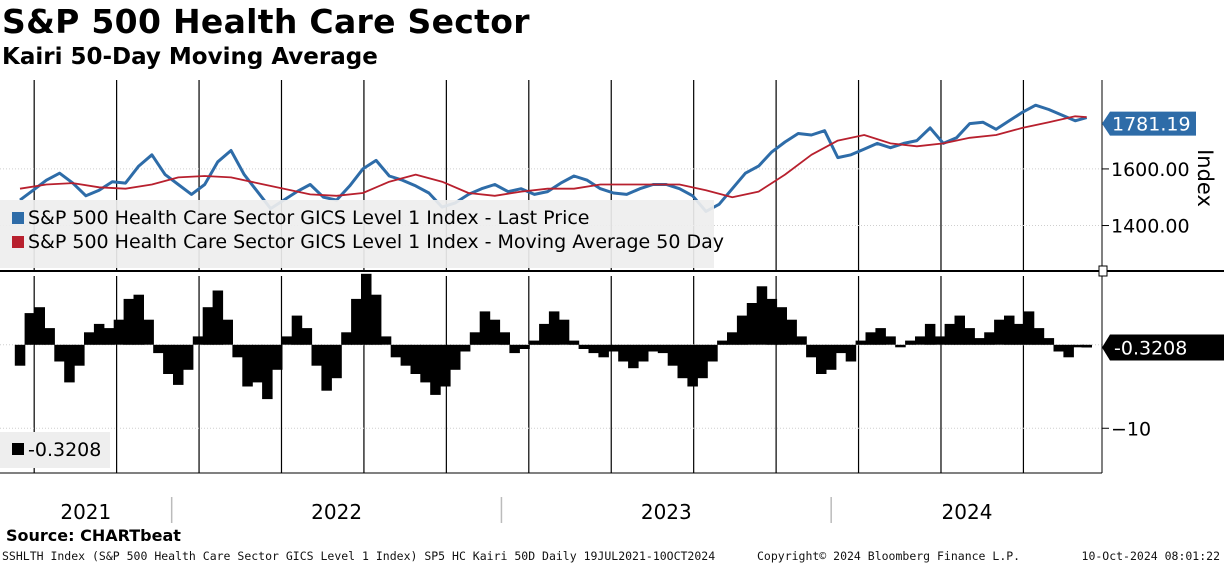 This screenshot has height=566, width=1224. What do you see at coordinates (93, 535) in the screenshot?
I see `source-note: Source: CHARTbeat` at bounding box center [93, 535].